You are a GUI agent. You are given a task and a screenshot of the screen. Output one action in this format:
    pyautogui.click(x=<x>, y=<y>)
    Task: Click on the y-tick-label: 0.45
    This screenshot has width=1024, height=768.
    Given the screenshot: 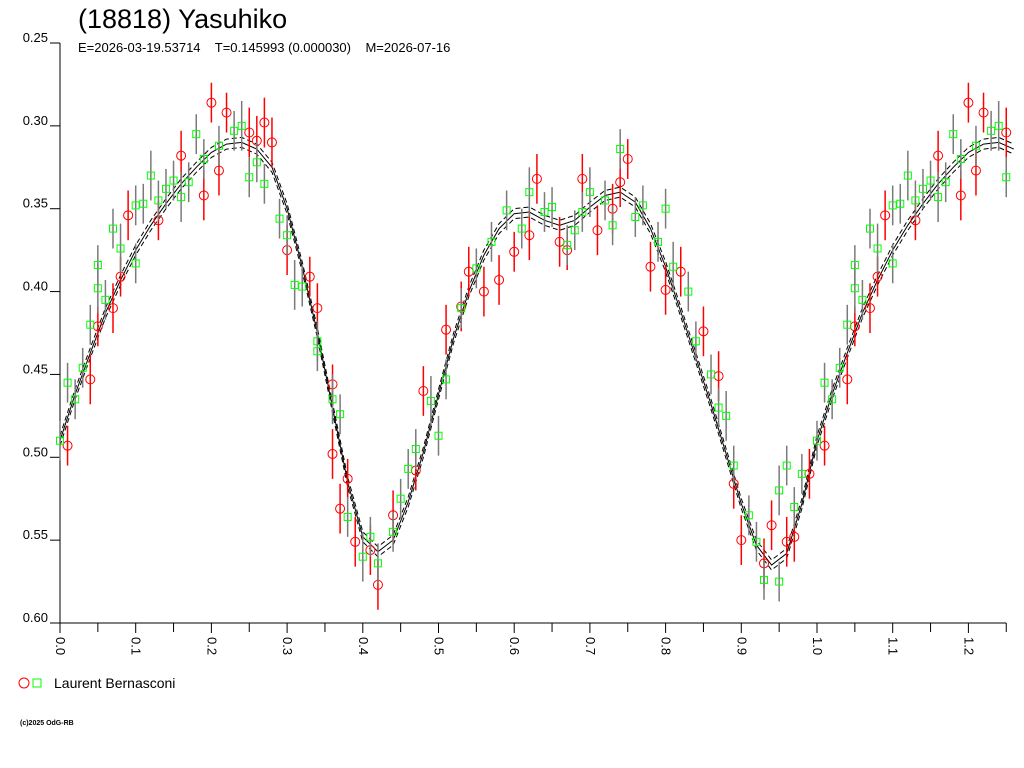 What is the action you would take?
    pyautogui.click(x=35, y=368)
    